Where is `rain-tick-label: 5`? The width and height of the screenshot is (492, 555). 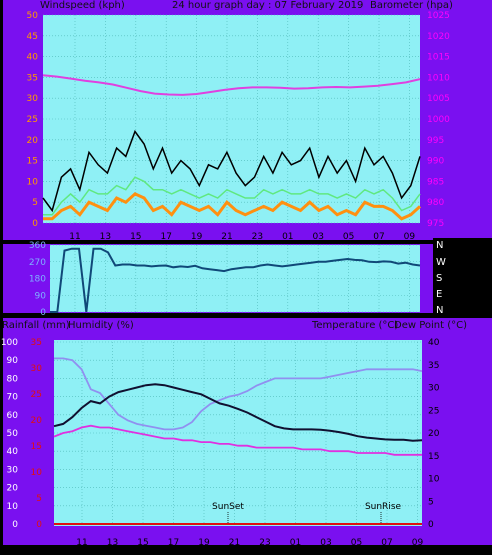
rain-tick-label: 5 is located at coordinates (39, 499).